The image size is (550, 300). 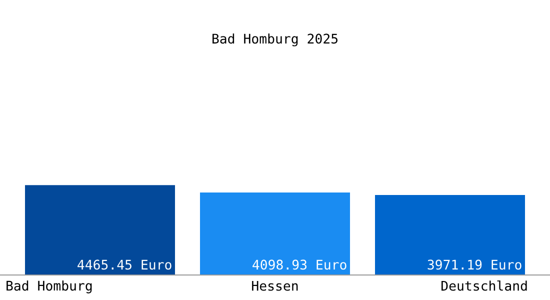 I want to click on x-tick-label: Hessen, so click(x=275, y=285).